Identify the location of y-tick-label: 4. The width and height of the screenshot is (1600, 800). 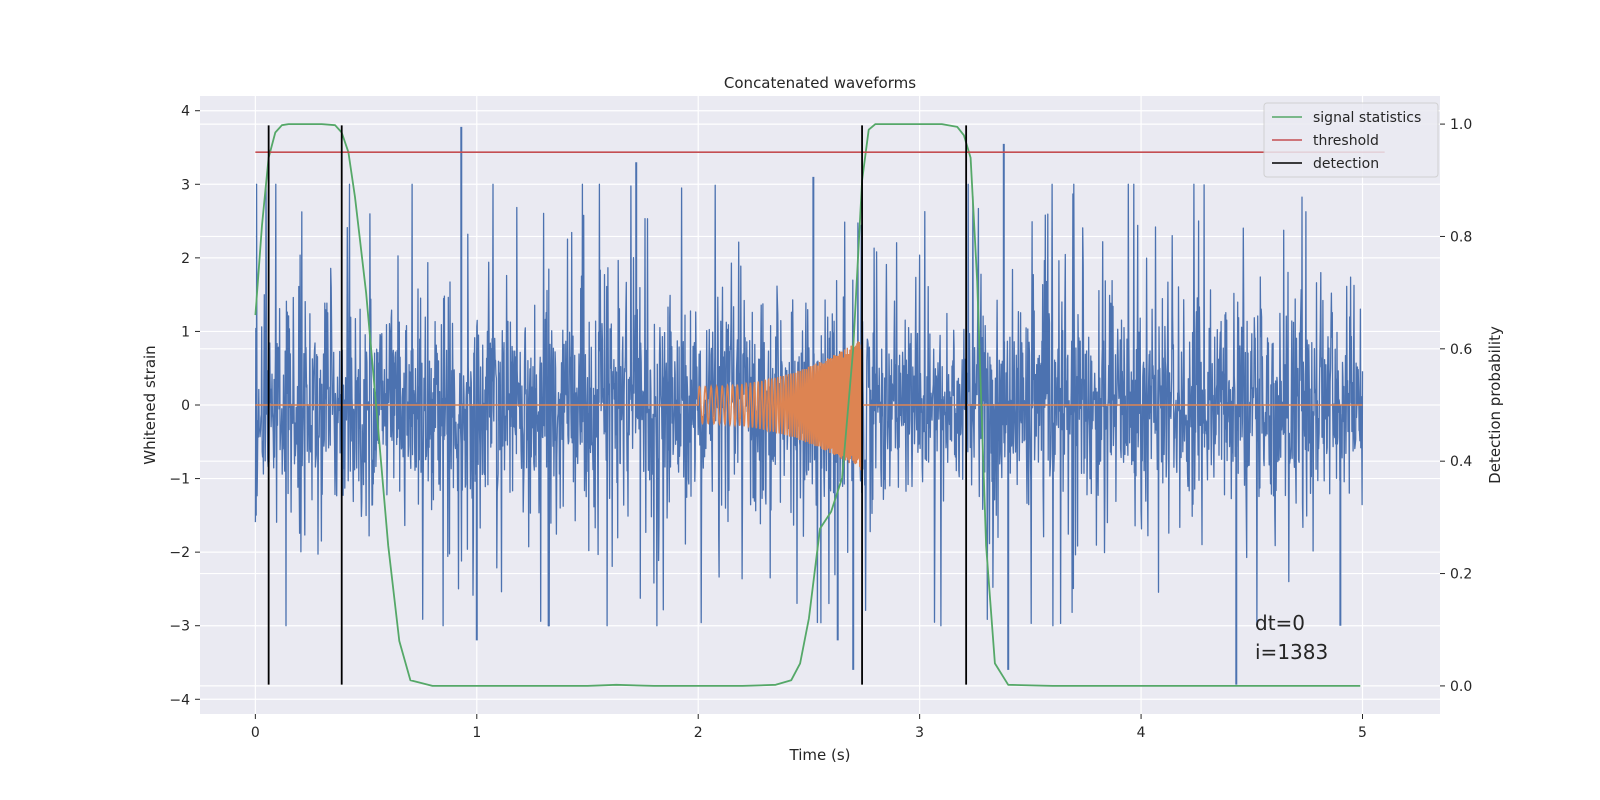
(185, 112).